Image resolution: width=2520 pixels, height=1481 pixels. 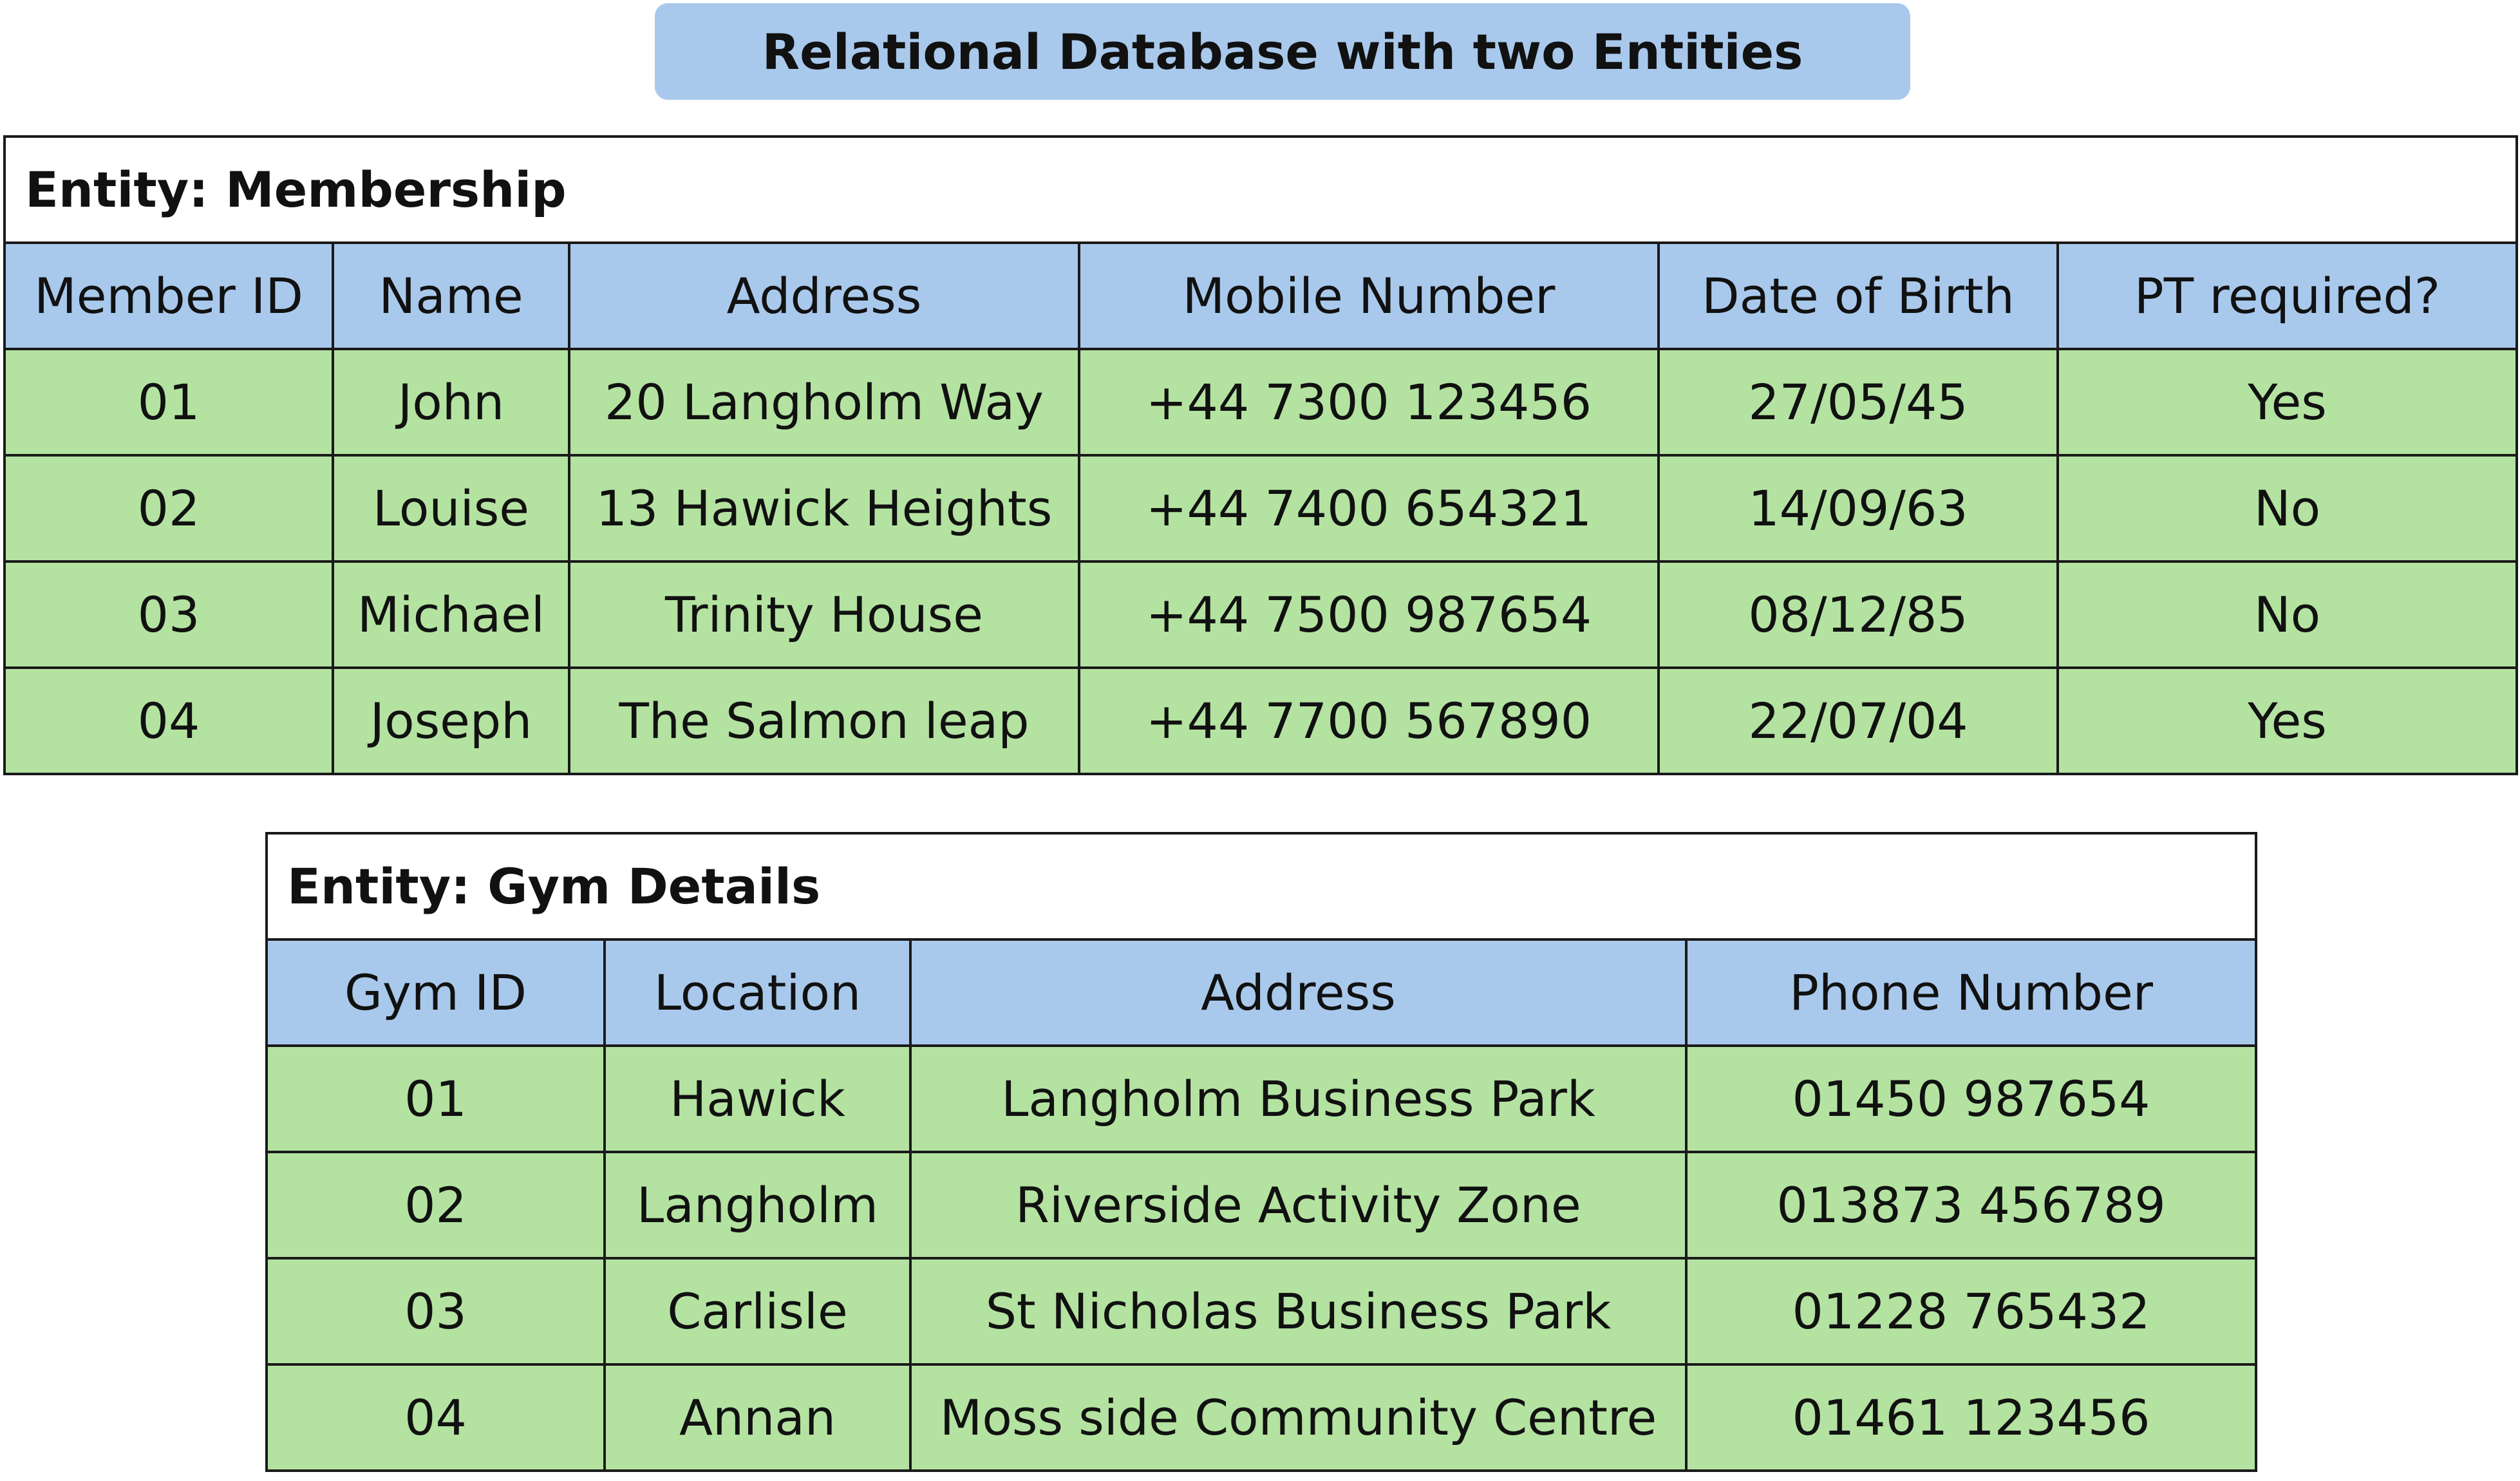 I want to click on gym-cell-location: Langholm, so click(x=757, y=1205).